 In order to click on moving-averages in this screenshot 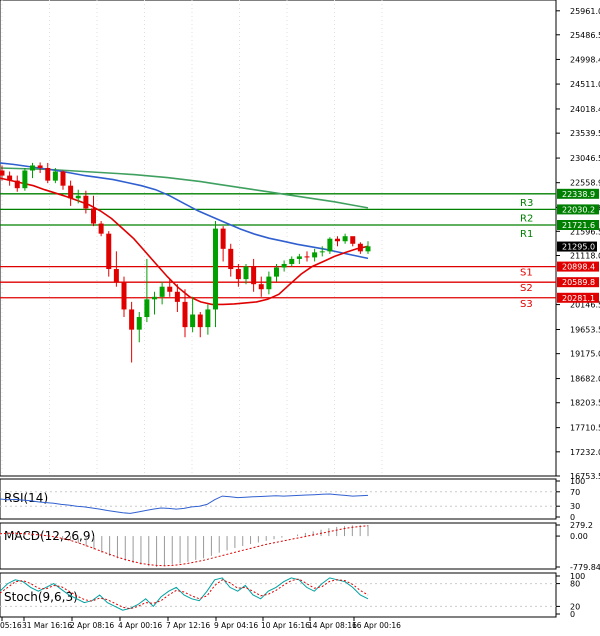, I will do `click(184, 234)`.